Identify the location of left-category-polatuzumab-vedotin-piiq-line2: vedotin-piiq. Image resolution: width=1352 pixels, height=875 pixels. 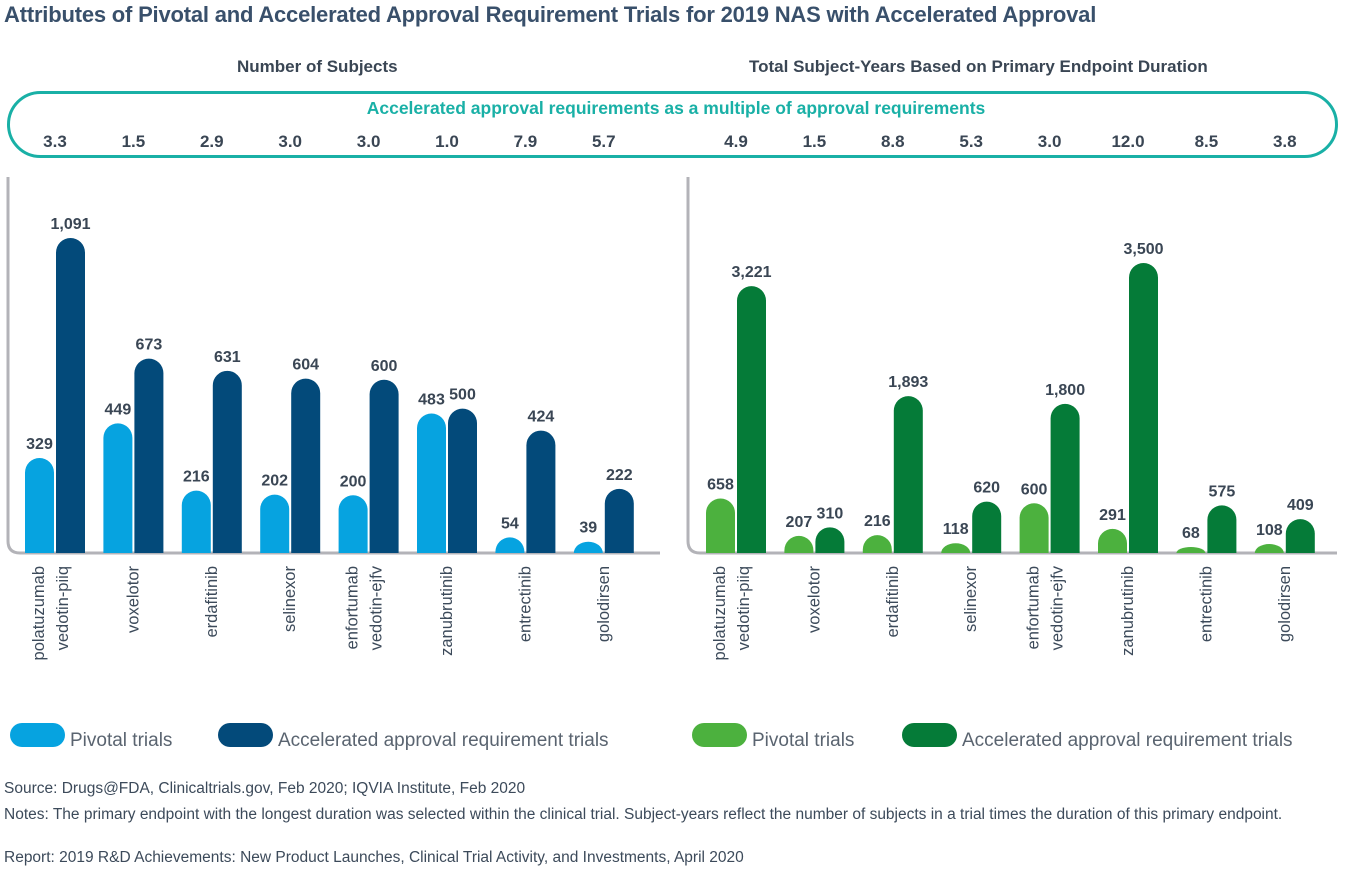
(63, 608).